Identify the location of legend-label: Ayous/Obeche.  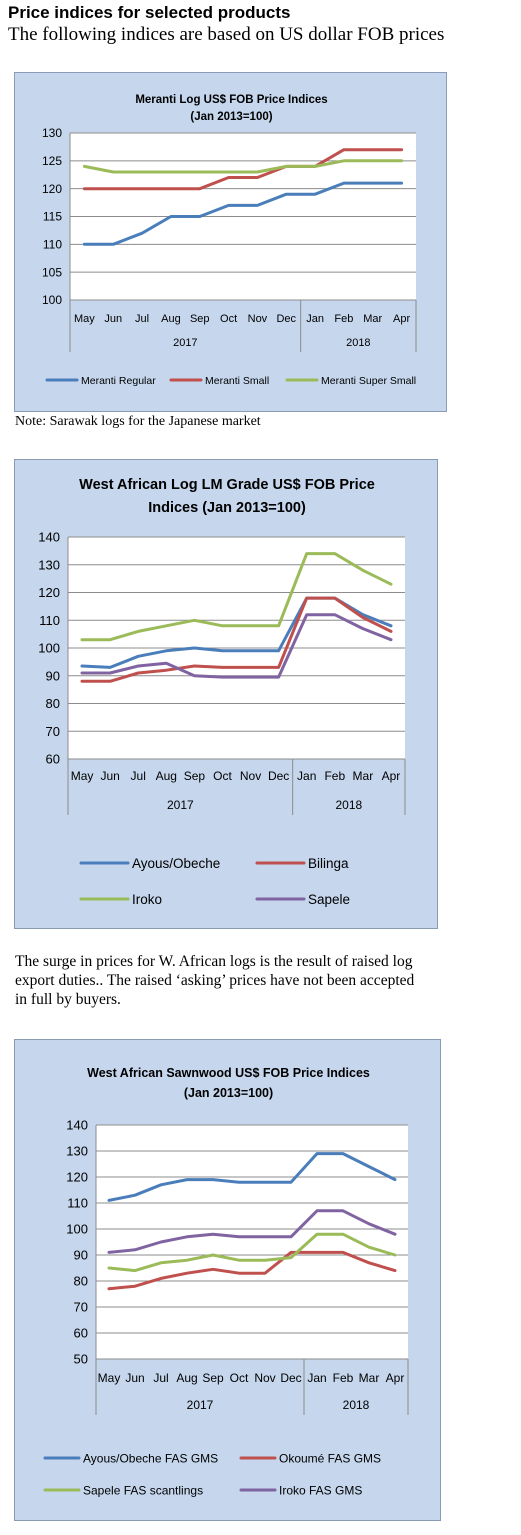
(176, 863).